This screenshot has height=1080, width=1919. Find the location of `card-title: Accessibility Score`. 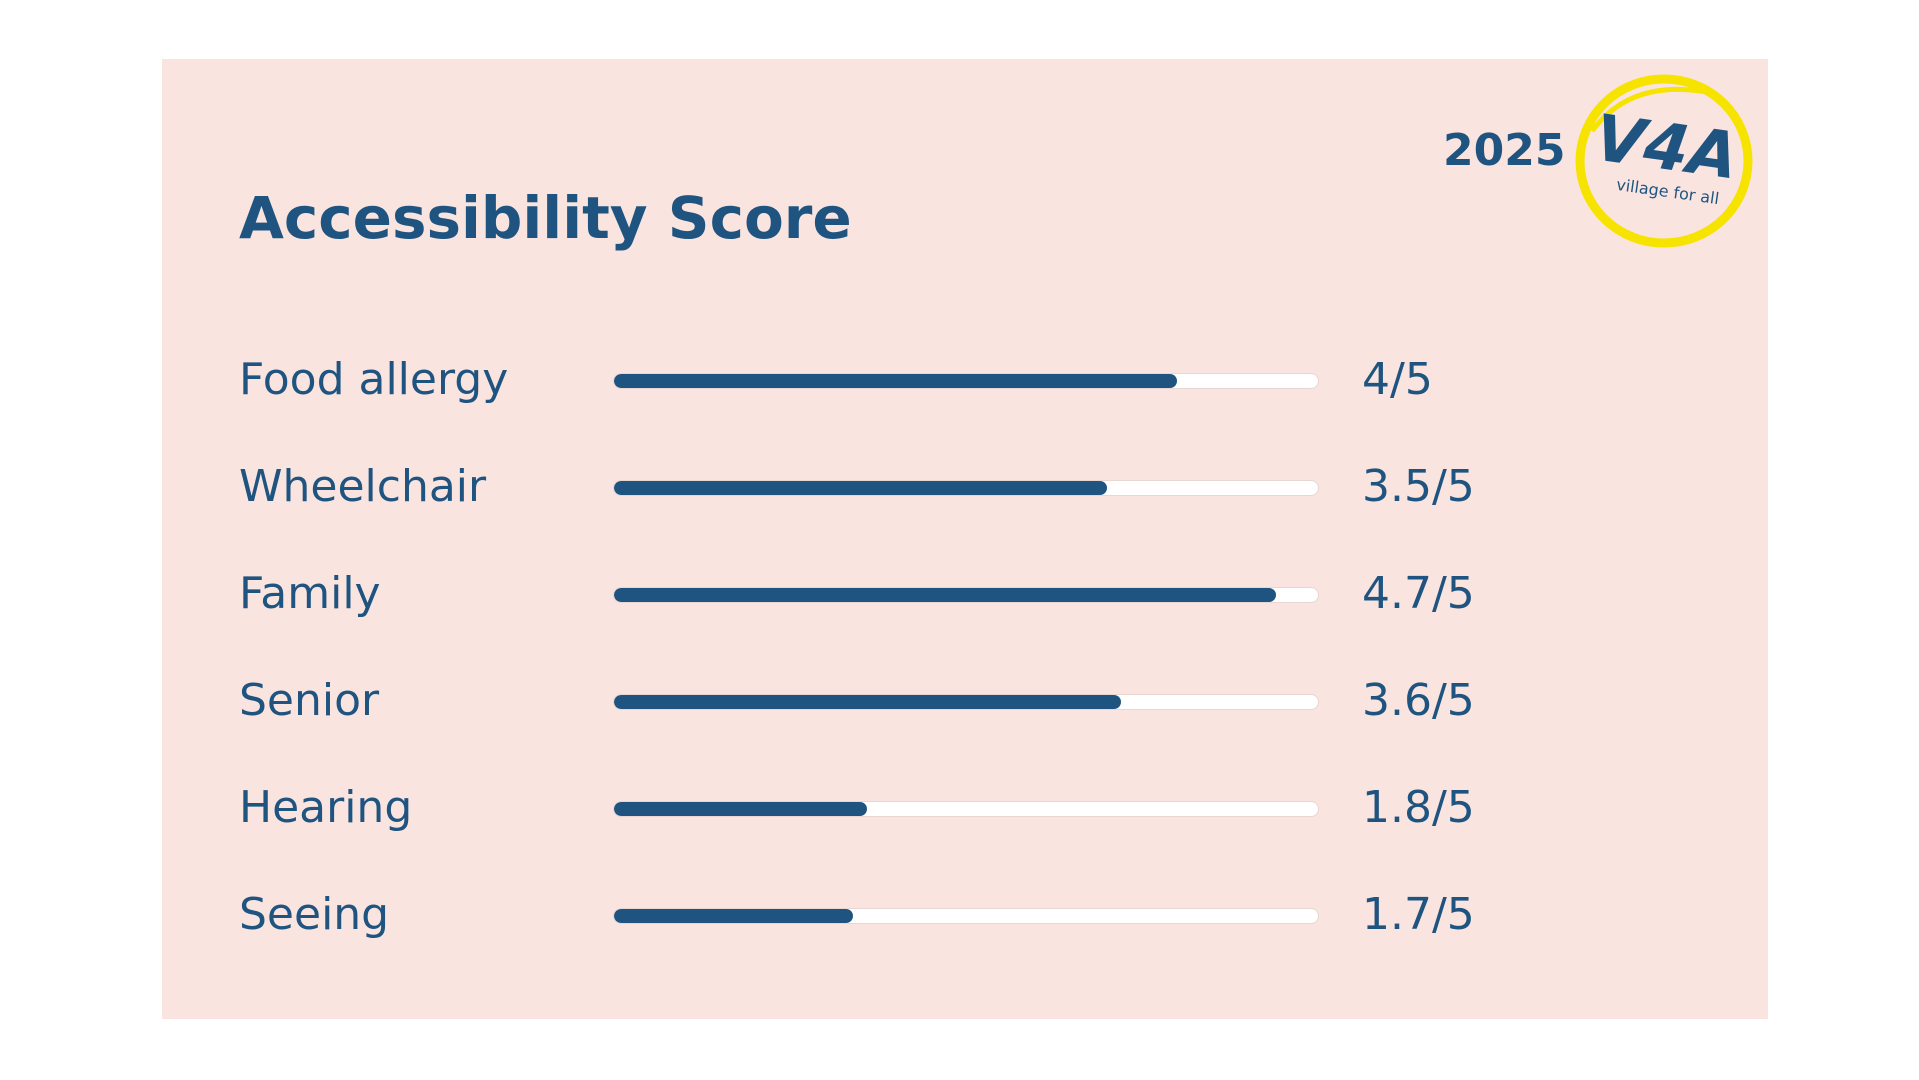

card-title: Accessibility Score is located at coordinates (545, 218).